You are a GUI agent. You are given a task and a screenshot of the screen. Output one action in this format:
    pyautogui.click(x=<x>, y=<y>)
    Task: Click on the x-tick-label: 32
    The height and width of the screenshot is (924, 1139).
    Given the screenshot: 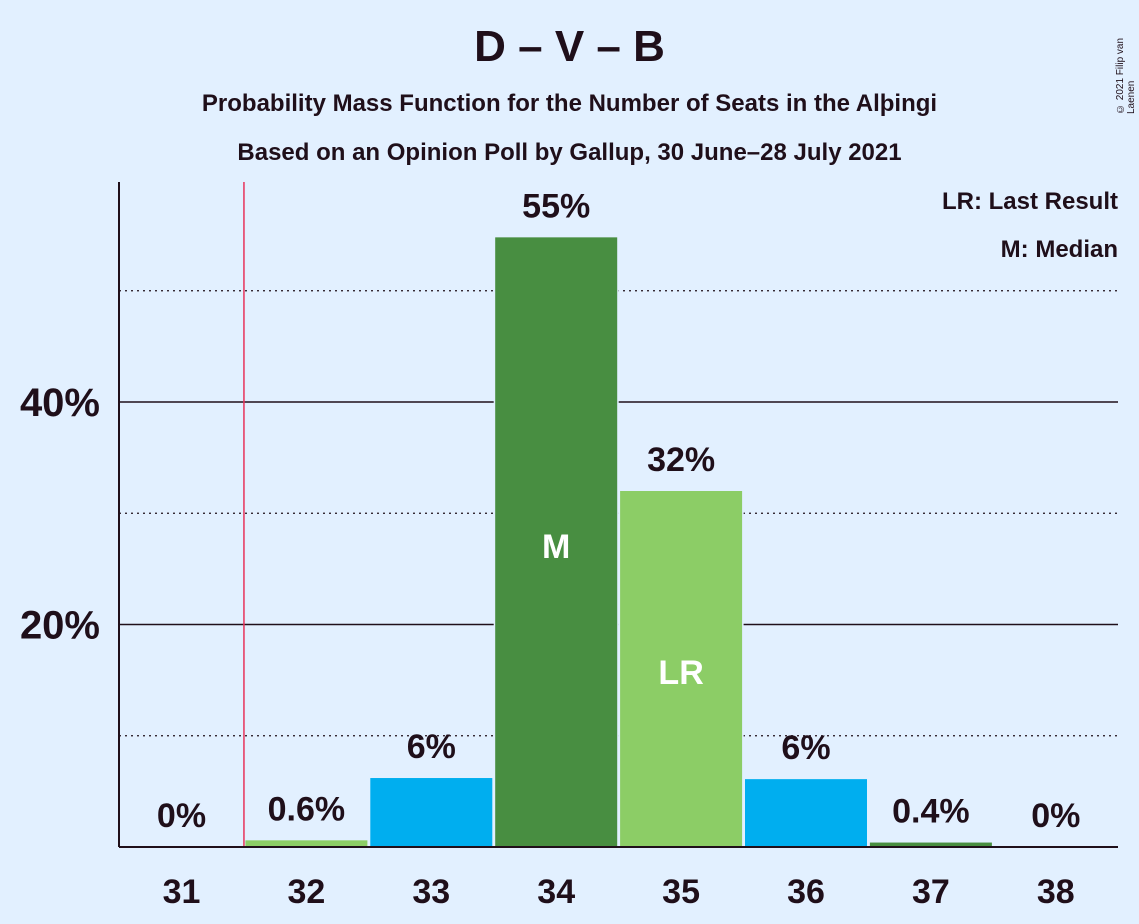 What is the action you would take?
    pyautogui.click(x=306, y=892)
    